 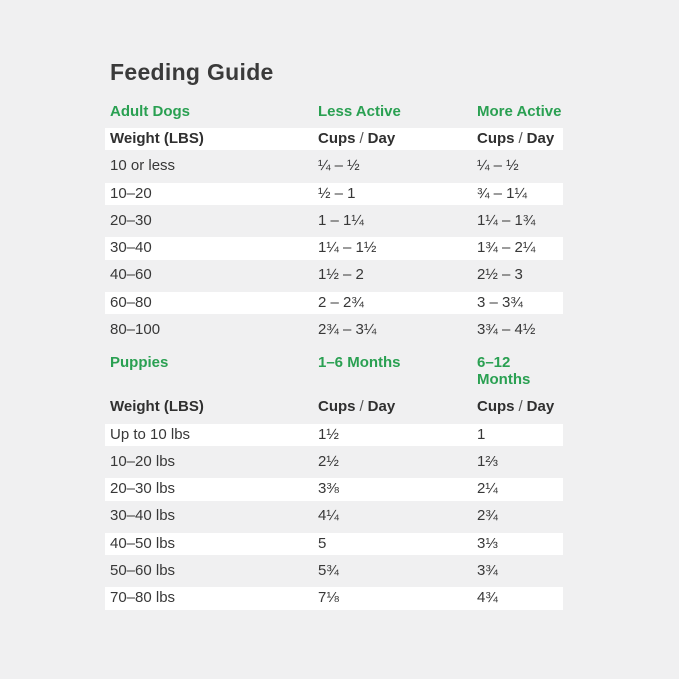 What do you see at coordinates (506, 220) in the screenshot?
I see `cups-cell: 1¼ – 1¾` at bounding box center [506, 220].